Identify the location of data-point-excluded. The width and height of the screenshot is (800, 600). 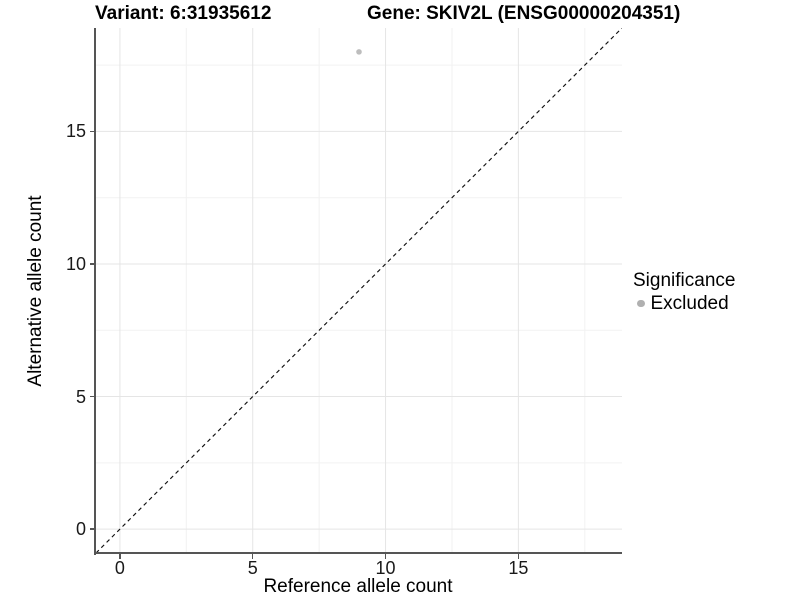
(359, 52).